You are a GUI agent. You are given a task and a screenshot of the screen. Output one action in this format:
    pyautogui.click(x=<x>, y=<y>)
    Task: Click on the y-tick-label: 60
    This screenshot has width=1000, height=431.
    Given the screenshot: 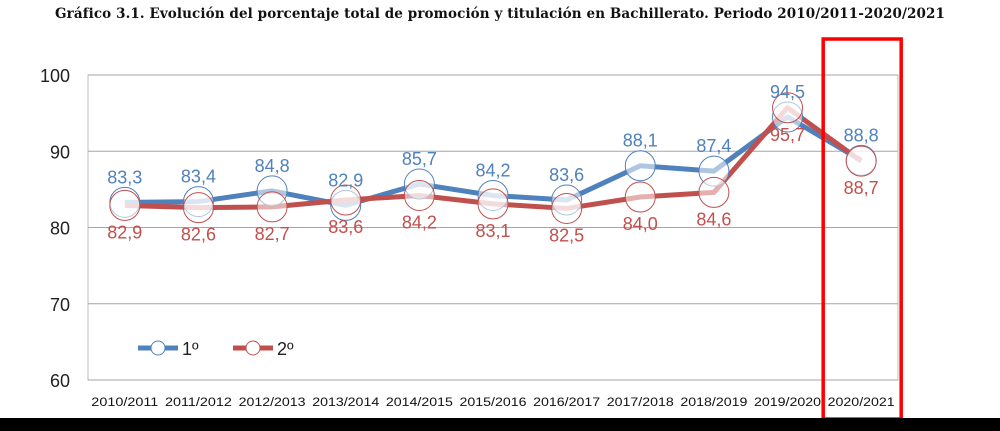 What is the action you would take?
    pyautogui.click(x=60, y=381)
    